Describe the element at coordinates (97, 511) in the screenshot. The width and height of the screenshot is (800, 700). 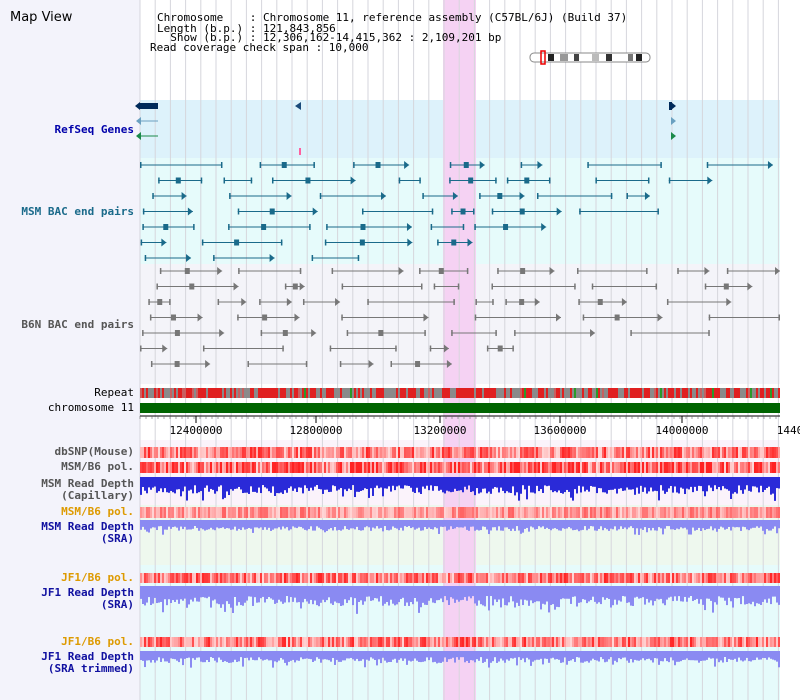
I see `msm-b6-pol-sra-label: MSM/B6 pol.` at that location.